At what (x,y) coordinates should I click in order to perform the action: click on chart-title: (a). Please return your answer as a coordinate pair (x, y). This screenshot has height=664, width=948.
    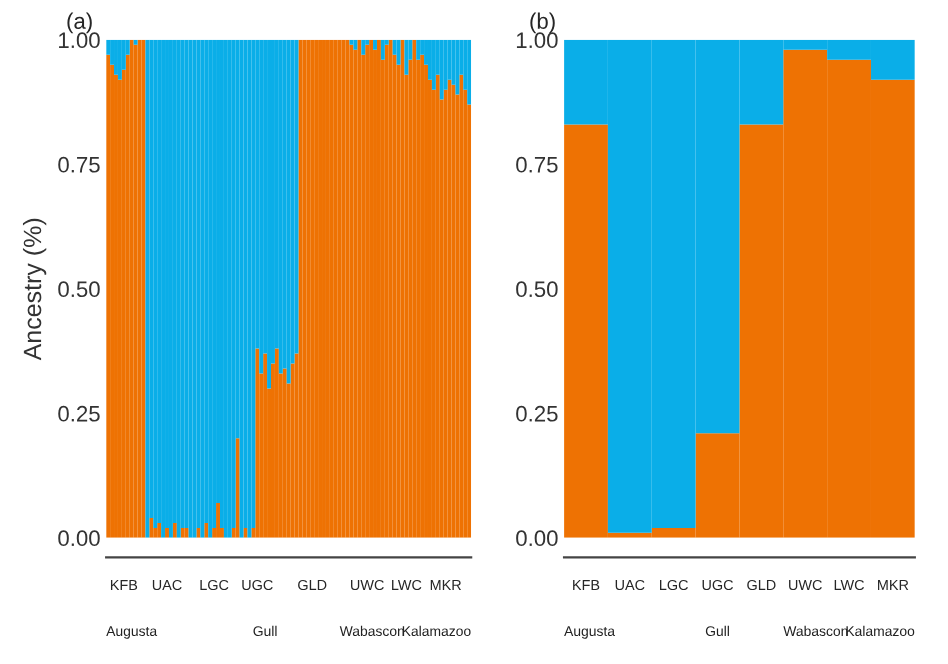
    Looking at the image, I should click on (79, 23).